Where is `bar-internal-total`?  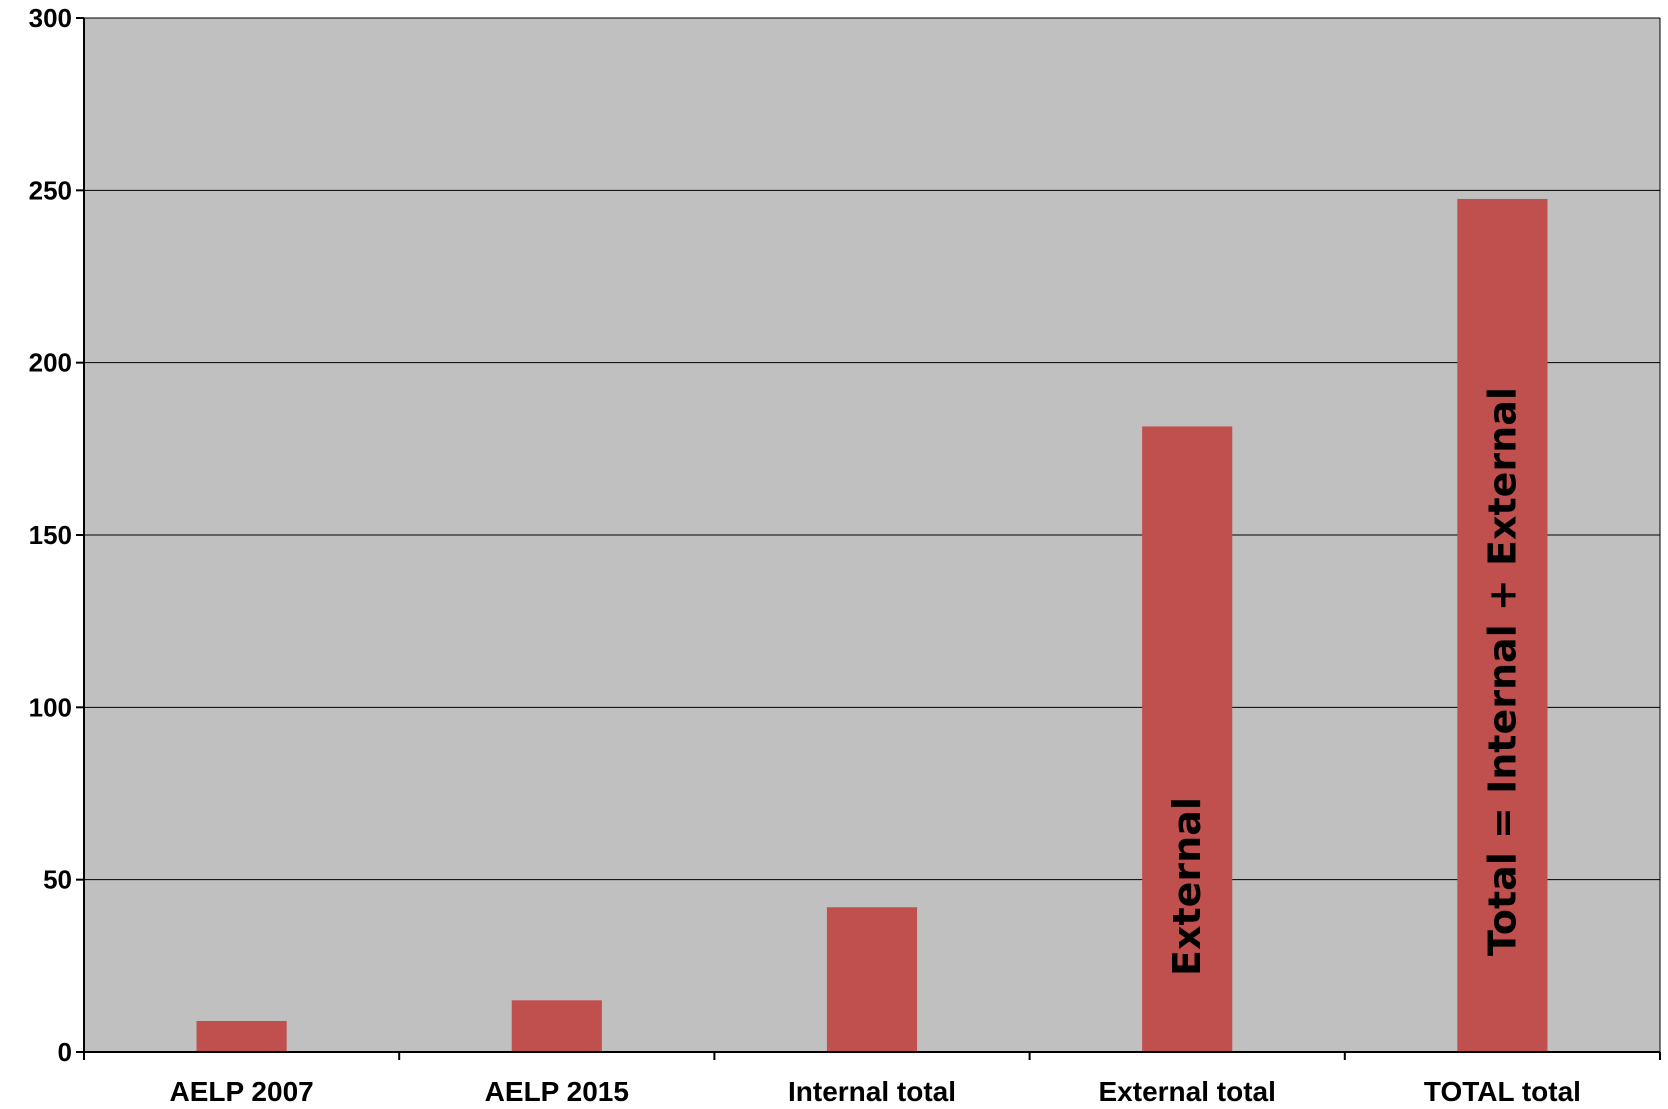 bar-internal-total is located at coordinates (872, 979).